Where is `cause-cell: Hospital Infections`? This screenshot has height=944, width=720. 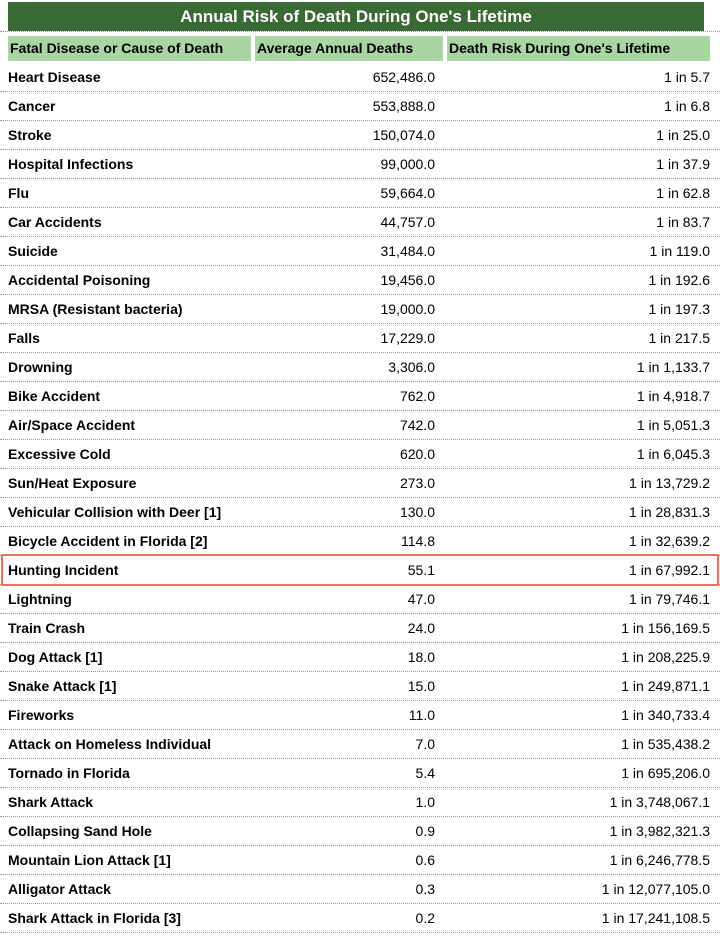
cause-cell: Hospital Infections is located at coordinates (71, 164).